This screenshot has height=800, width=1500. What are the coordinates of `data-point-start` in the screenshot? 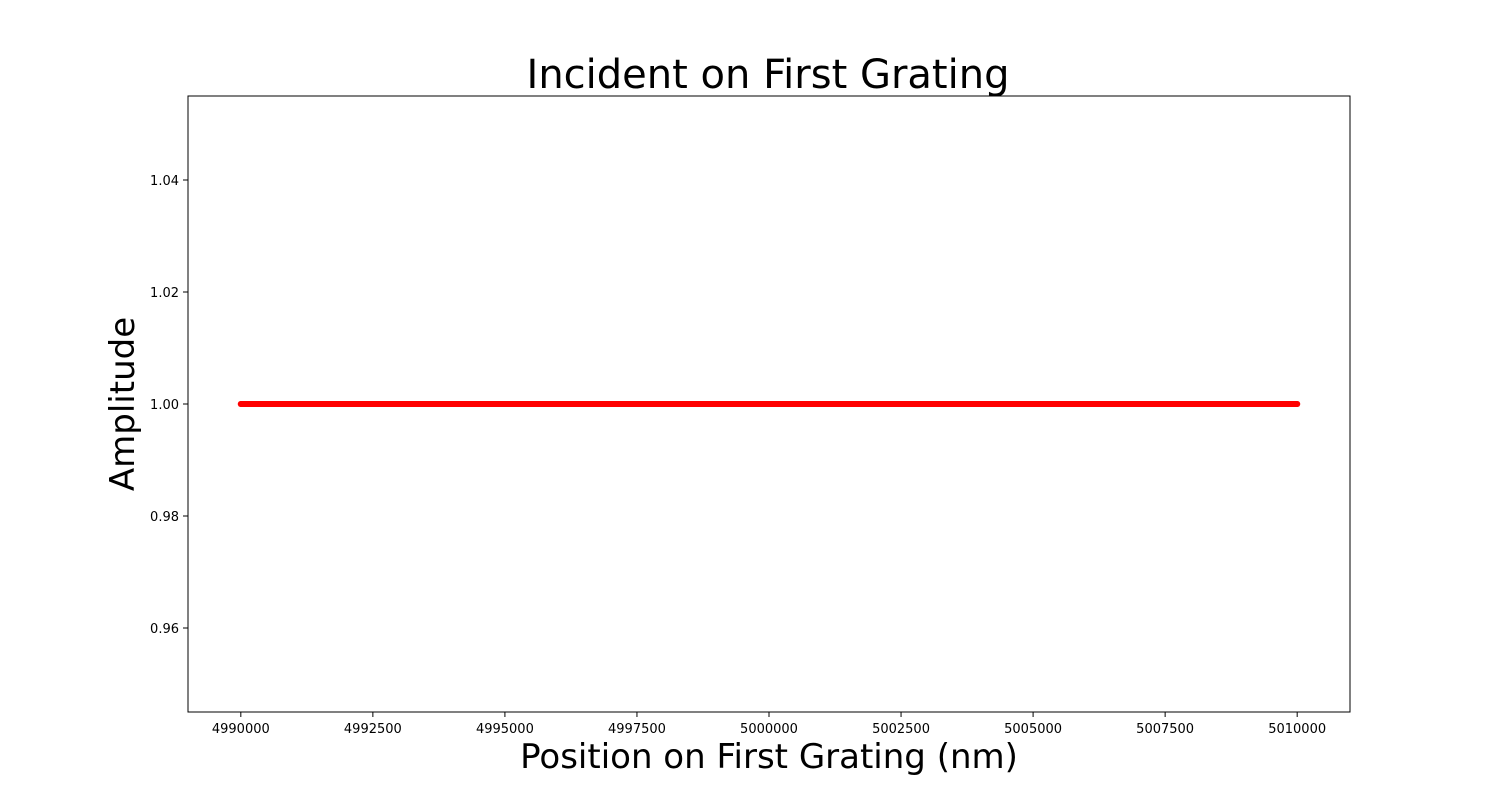 It's located at (240, 404).